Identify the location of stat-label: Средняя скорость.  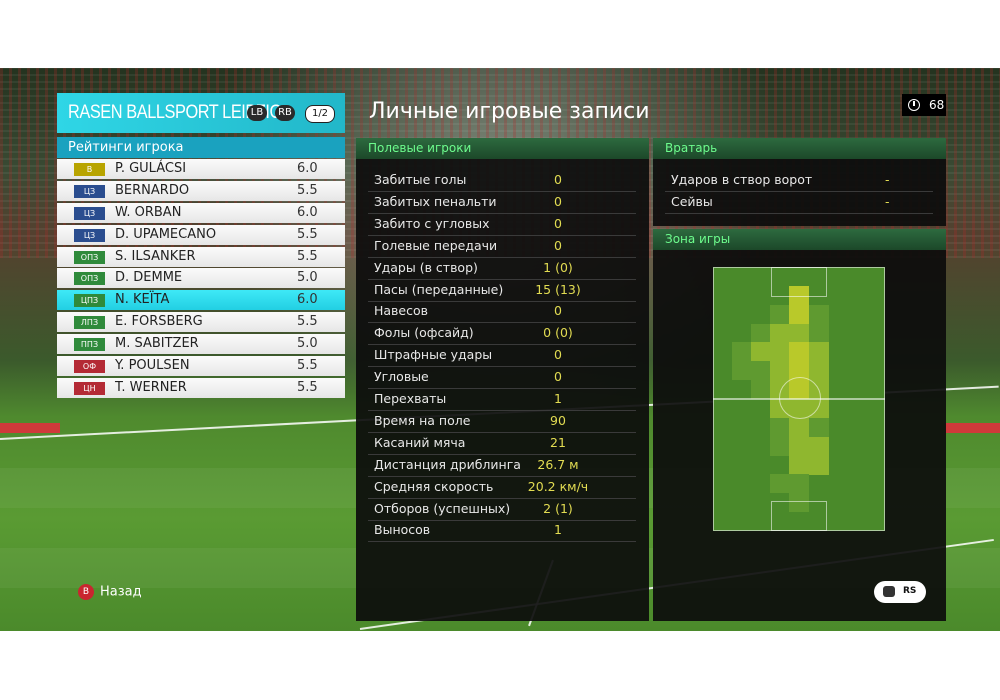
(434, 486).